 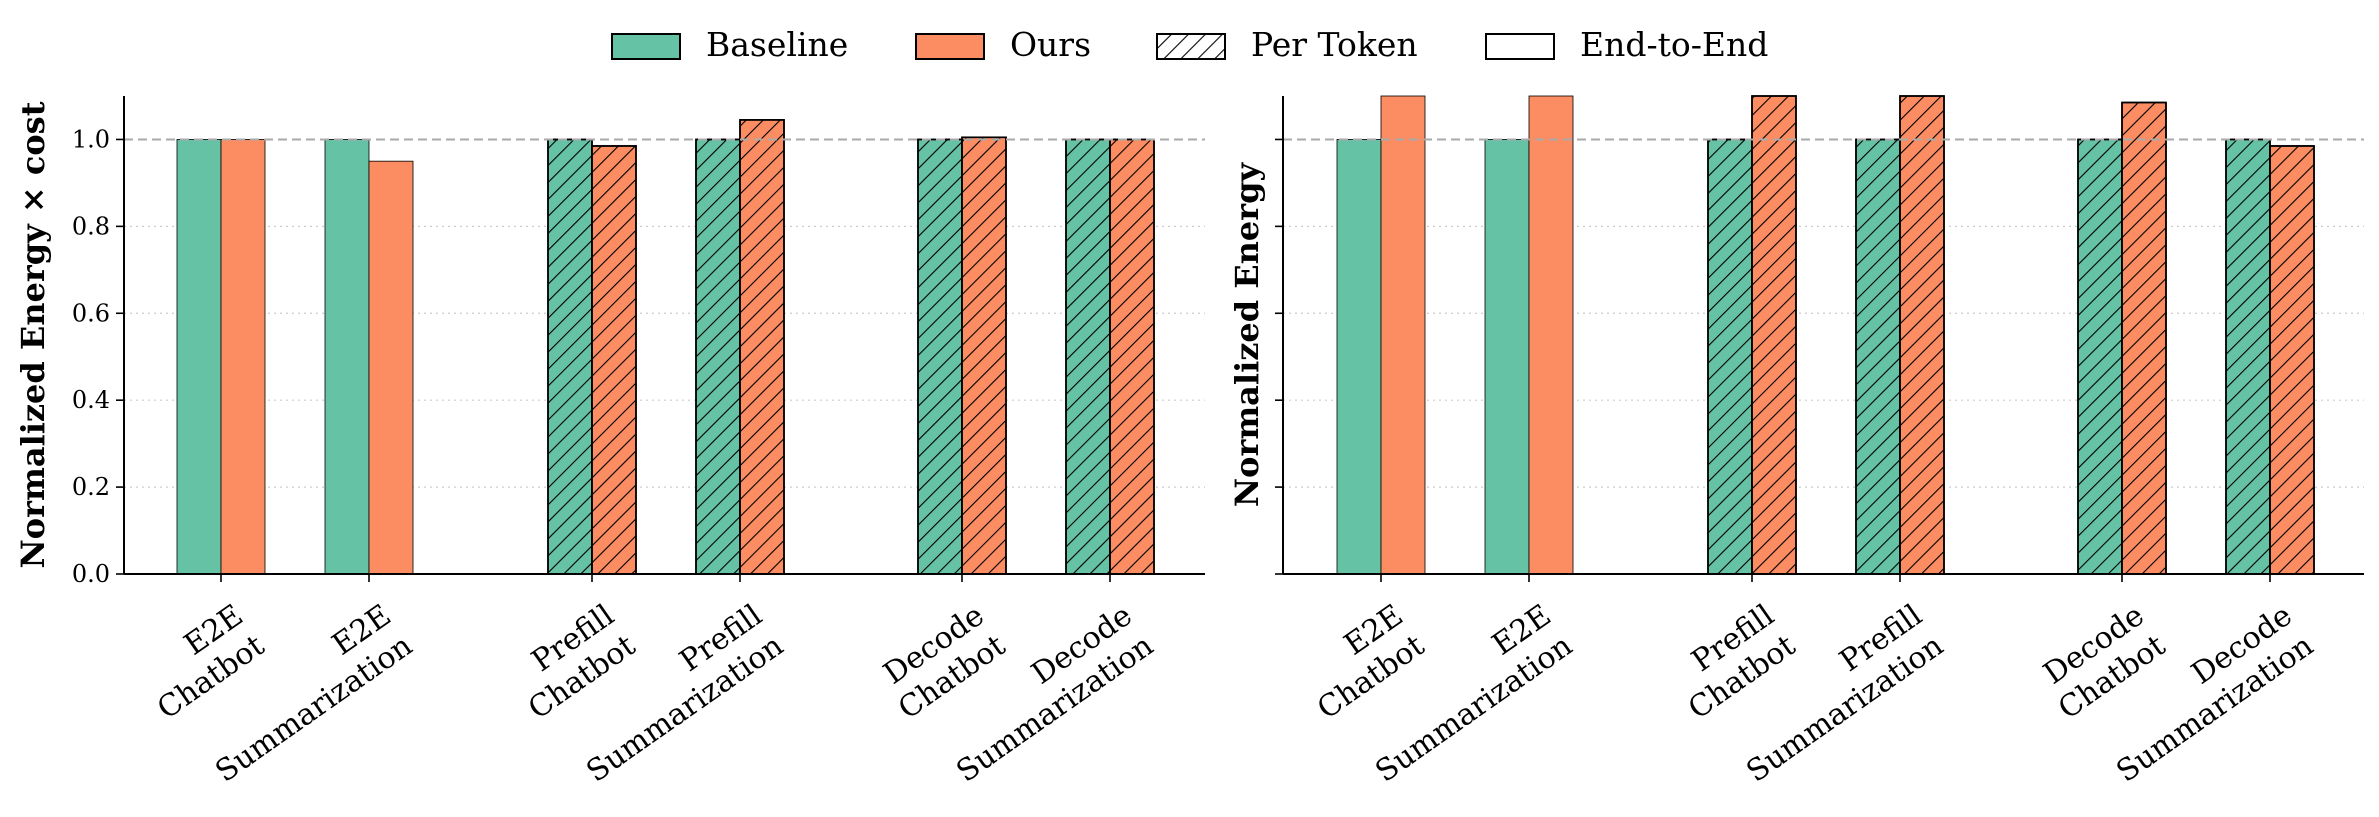 What do you see at coordinates (91, 487) in the screenshot?
I see `y-tick-label: 0.2` at bounding box center [91, 487].